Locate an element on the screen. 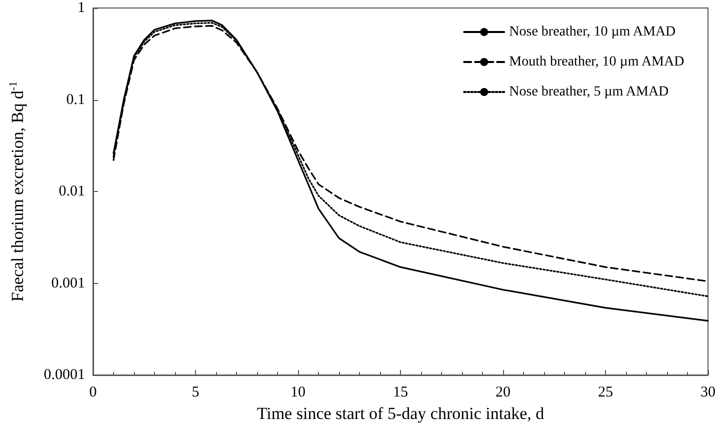 The height and width of the screenshot is (430, 720). legend-label: Mouth breather, 10 µm AMAD is located at coordinates (596, 62).